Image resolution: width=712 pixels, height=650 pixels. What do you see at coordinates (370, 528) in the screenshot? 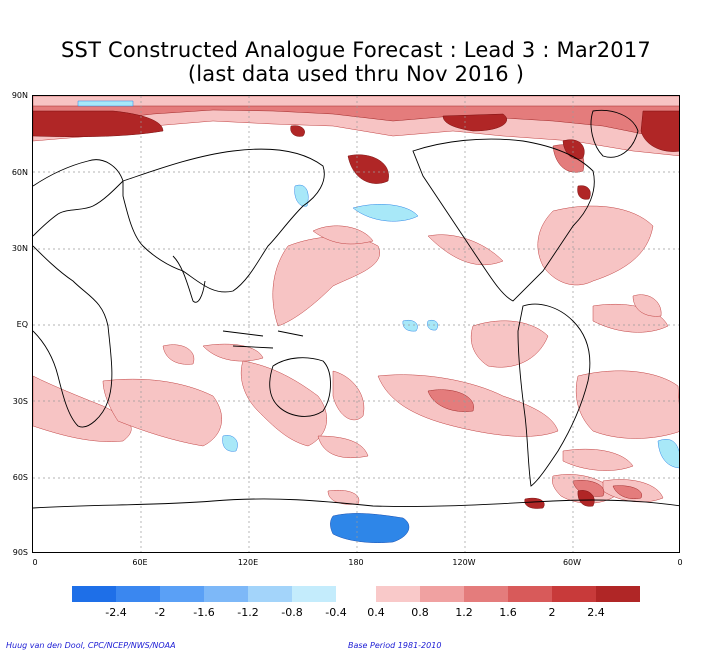
I see `cool-anomaly-strong` at bounding box center [370, 528].